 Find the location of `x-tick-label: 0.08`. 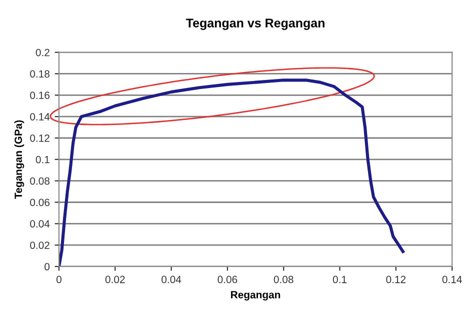

x-tick-label: 0.08 is located at coordinates (284, 280).